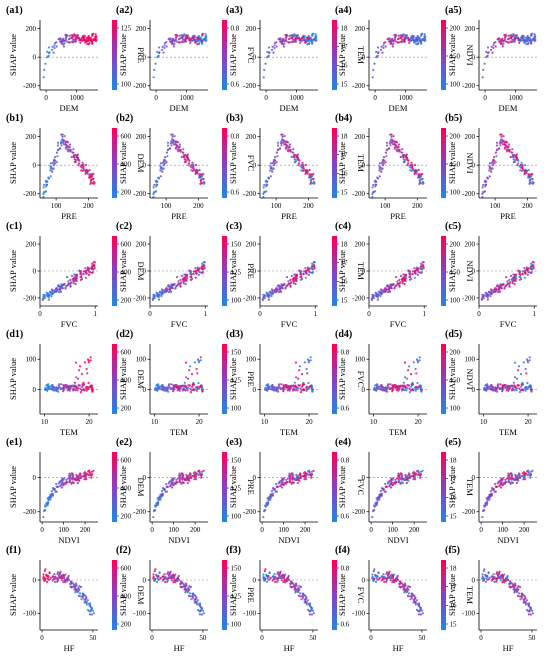  Describe the element at coordinates (288, 540) in the screenshot. I see `x-axis-label: NDVI` at that location.